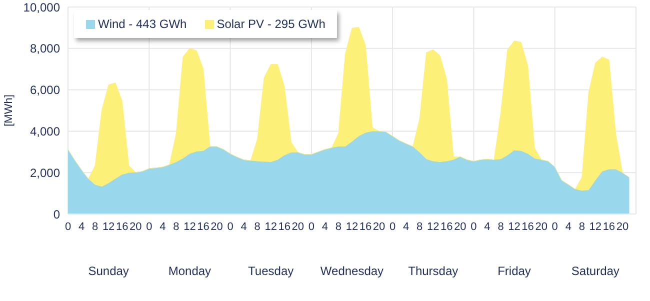  Describe the element at coordinates (56, 214) in the screenshot. I see `y-tick-label: 0` at that location.